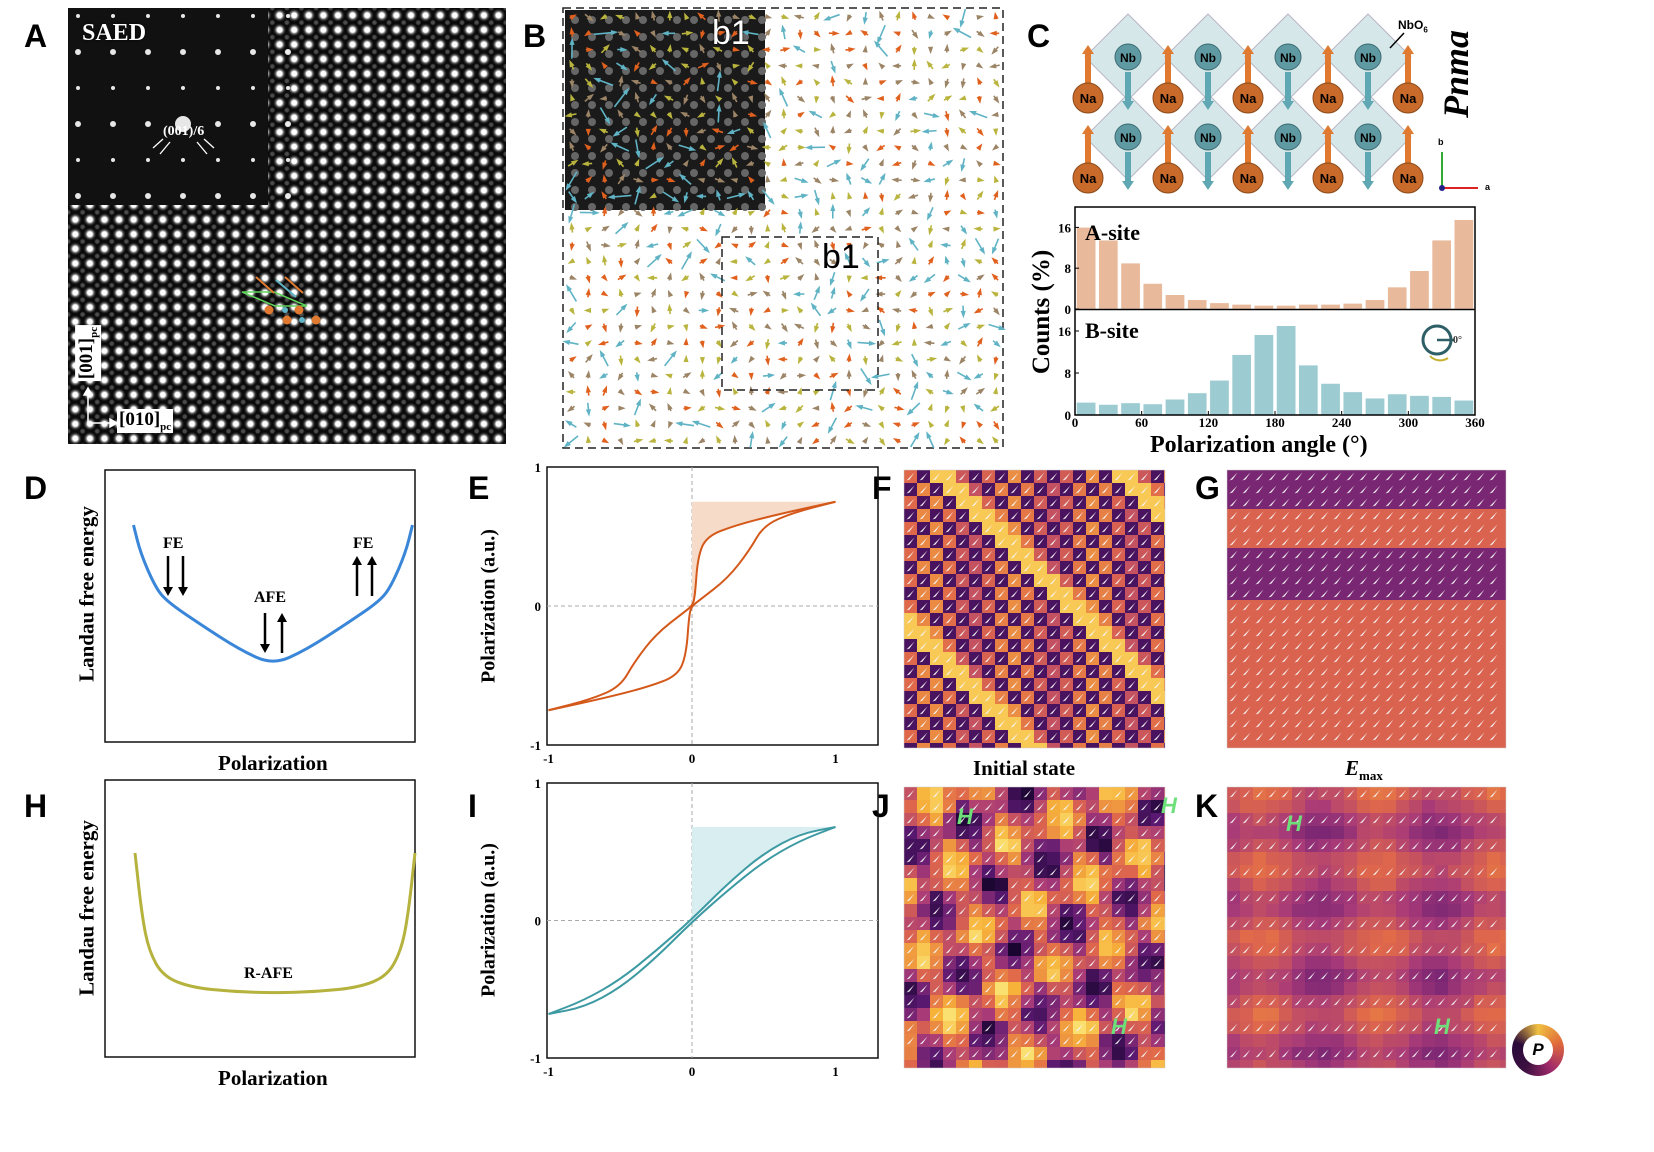  Describe the element at coordinates (36, 36) in the screenshot. I see `panel-letter-a: A` at that location.